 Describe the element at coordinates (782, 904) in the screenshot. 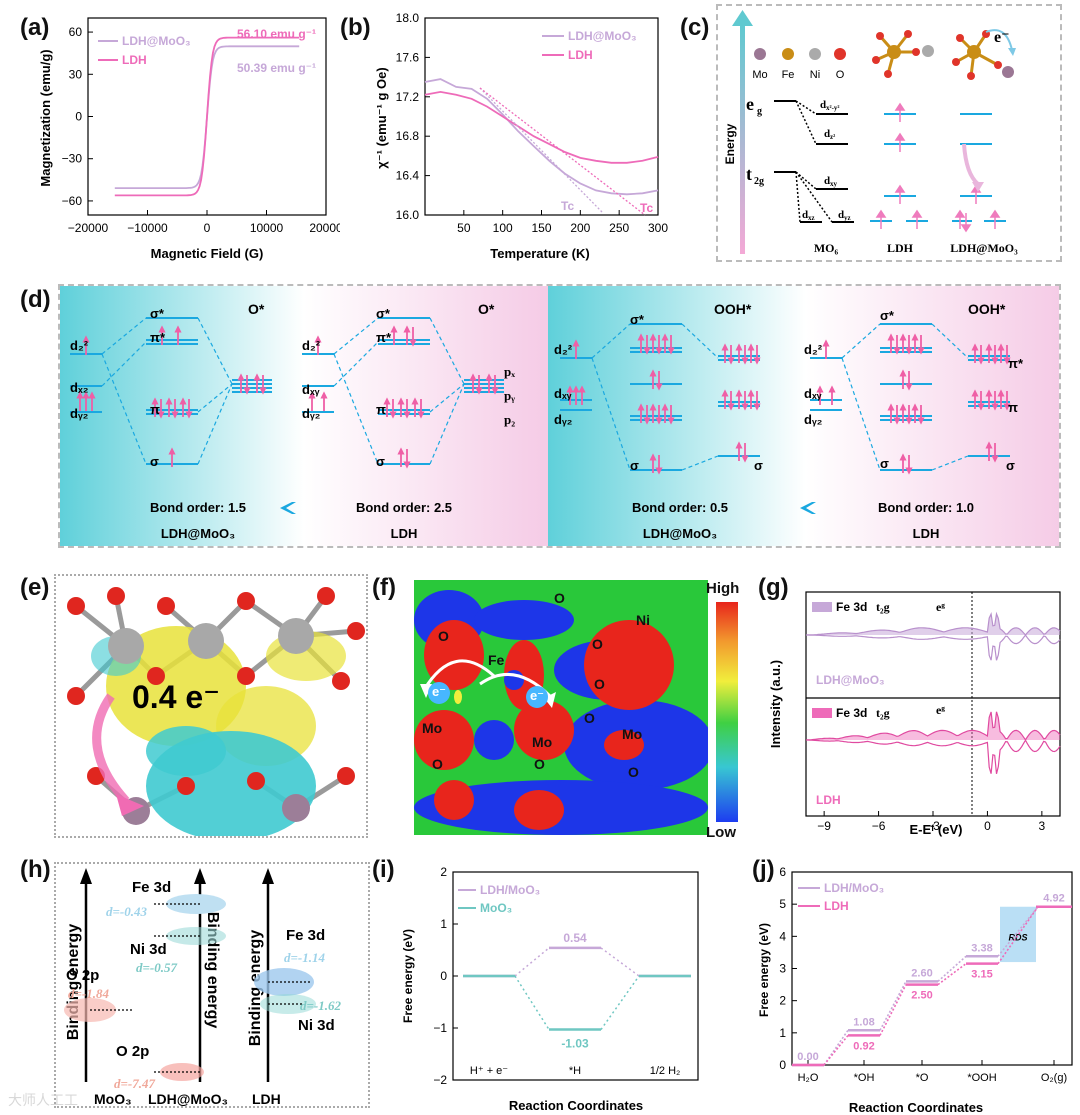

I see `chart-j-ytick-5: 5` at that location.